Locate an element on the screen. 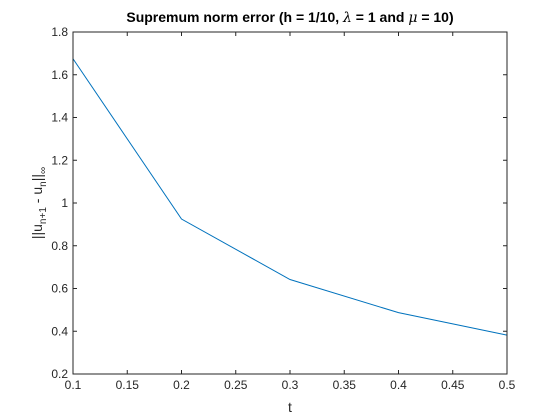 The width and height of the screenshot is (560, 420). title-middle: = 1 and is located at coordinates (380, 17).